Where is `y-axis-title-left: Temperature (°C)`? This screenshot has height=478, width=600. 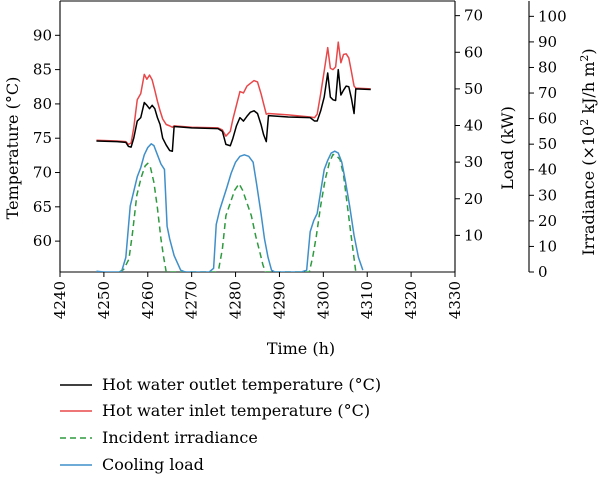 y-axis-title-left: Temperature (°C) is located at coordinates (12, 148).